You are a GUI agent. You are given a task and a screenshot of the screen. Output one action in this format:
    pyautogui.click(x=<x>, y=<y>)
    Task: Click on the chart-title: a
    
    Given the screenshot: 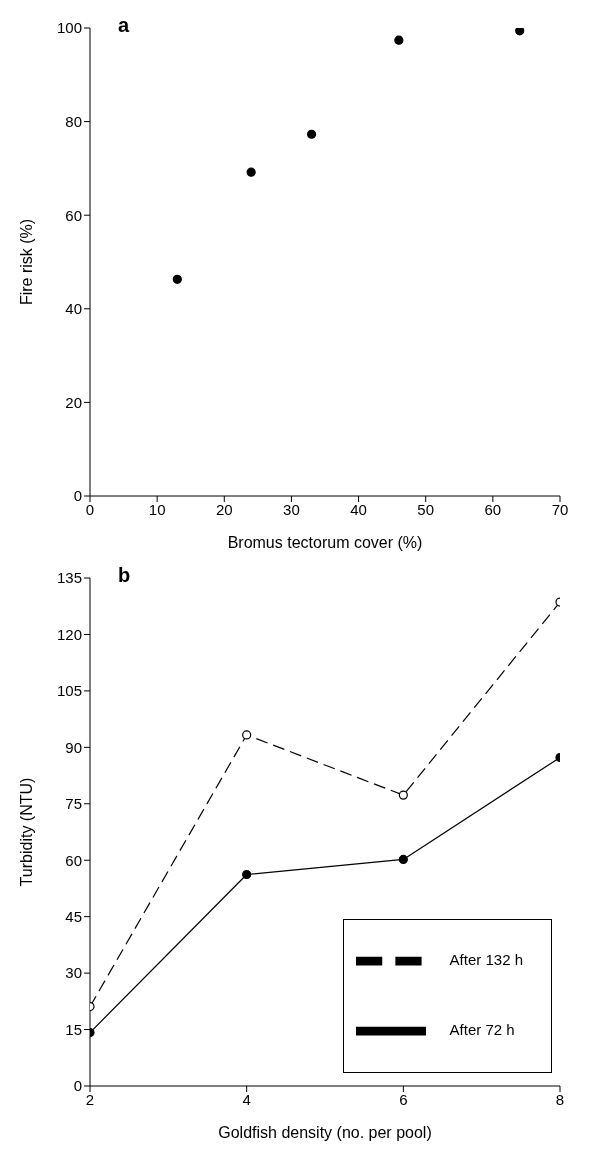 What is the action you would take?
    pyautogui.click(x=124, y=25)
    